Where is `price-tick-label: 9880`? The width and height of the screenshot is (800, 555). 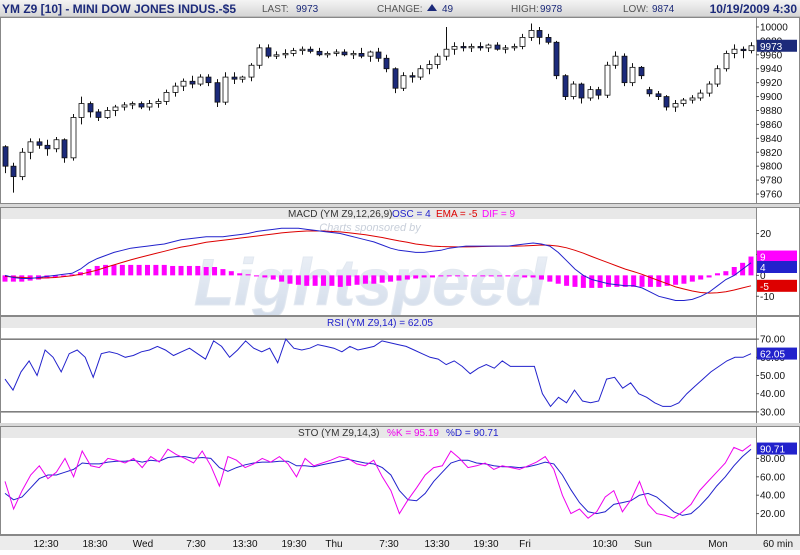
price-tick-label: 9880 is located at coordinates (771, 111).